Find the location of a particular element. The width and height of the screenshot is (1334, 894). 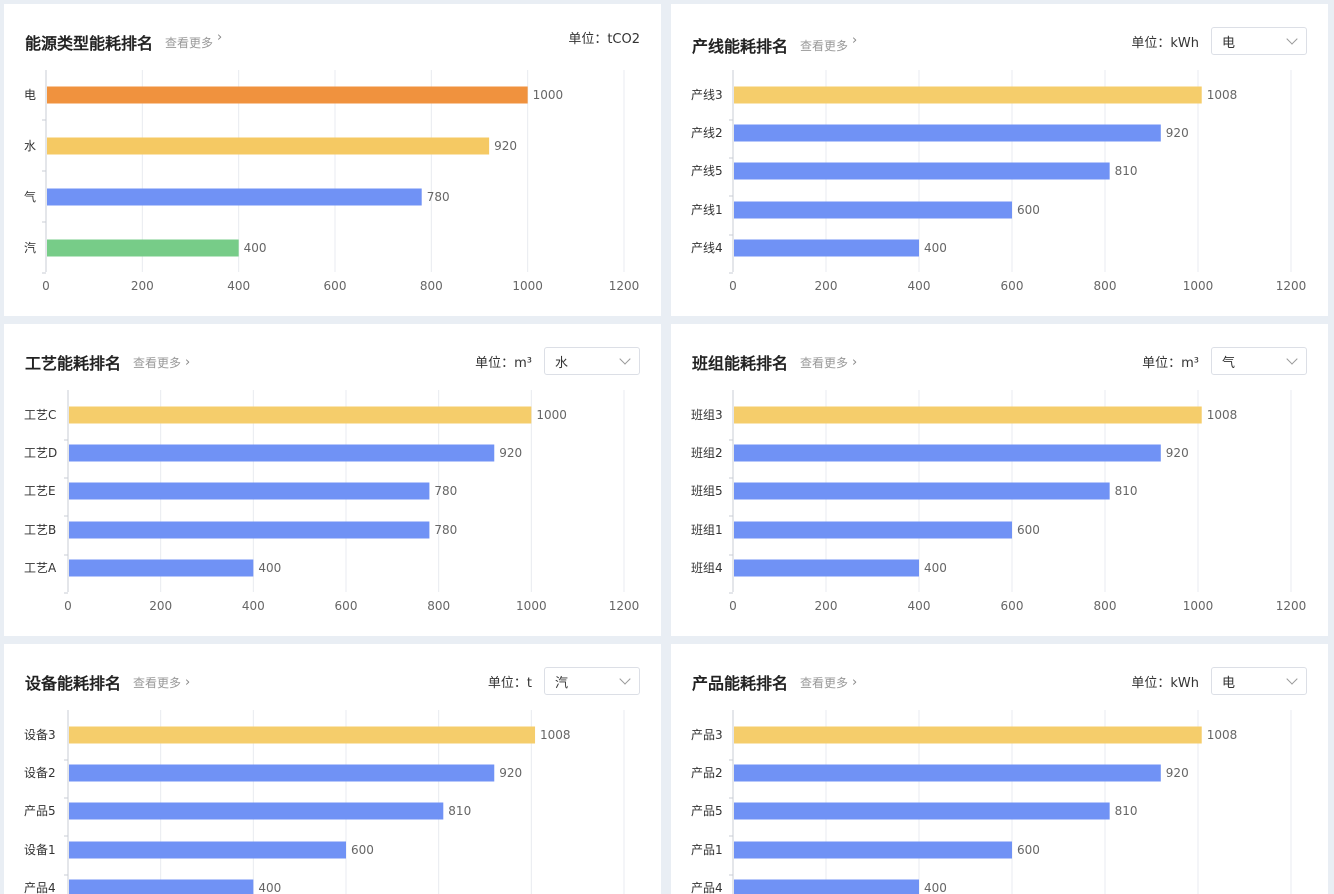

unit-row: 单位：tCO2 is located at coordinates (604, 37).